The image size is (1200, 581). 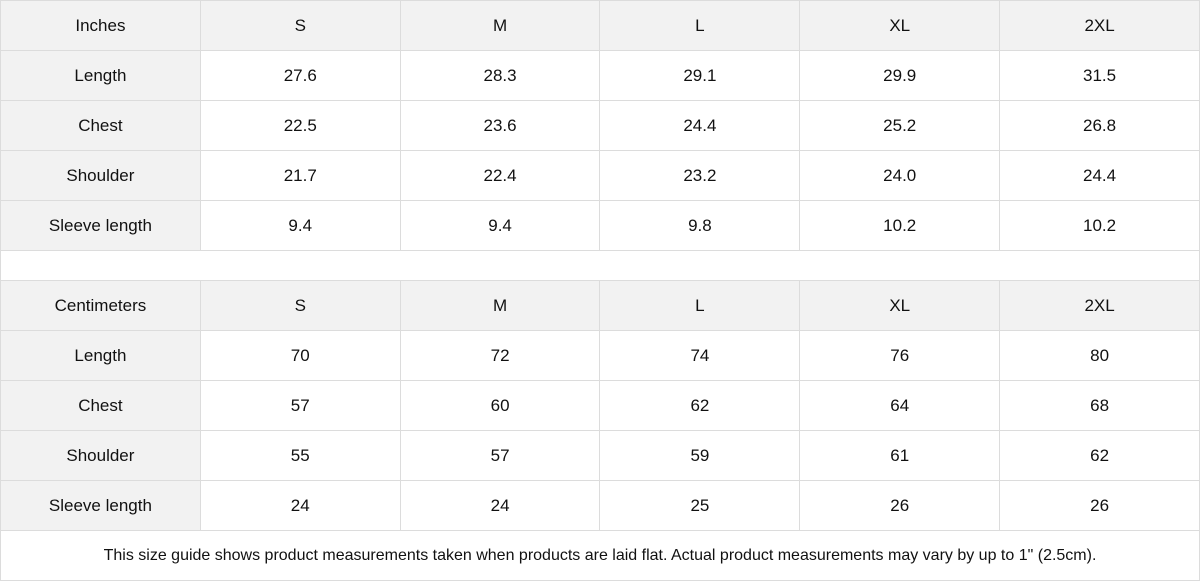 What do you see at coordinates (300, 75) in the screenshot?
I see `measurement-cell: 27.6` at bounding box center [300, 75].